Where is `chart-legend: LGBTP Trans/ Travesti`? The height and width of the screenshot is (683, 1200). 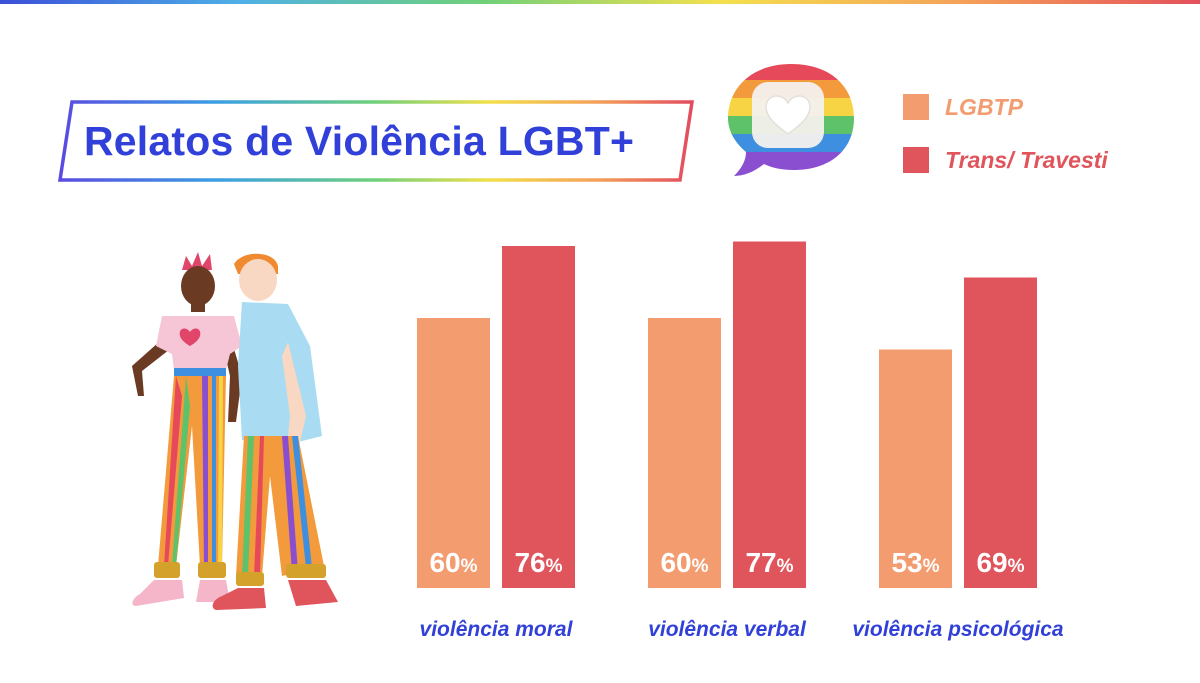 chart-legend: LGBTP Trans/ Travesti is located at coordinates (1043, 137).